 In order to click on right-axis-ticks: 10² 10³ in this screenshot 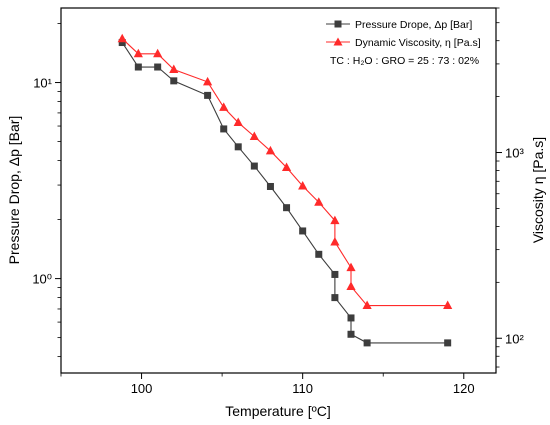, I will do `click(510, 187)`.